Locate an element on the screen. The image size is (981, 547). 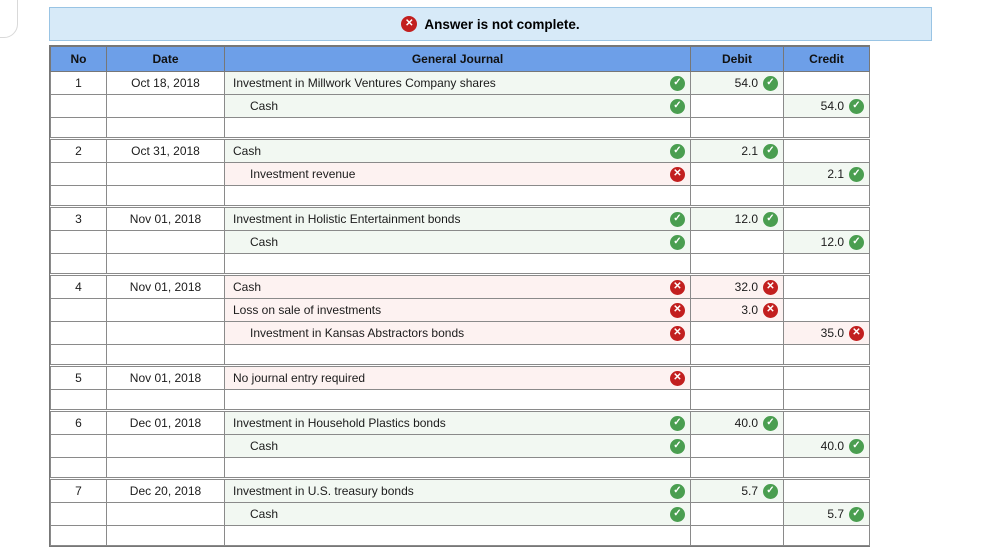
entry-number: 1 is located at coordinates (78, 83).